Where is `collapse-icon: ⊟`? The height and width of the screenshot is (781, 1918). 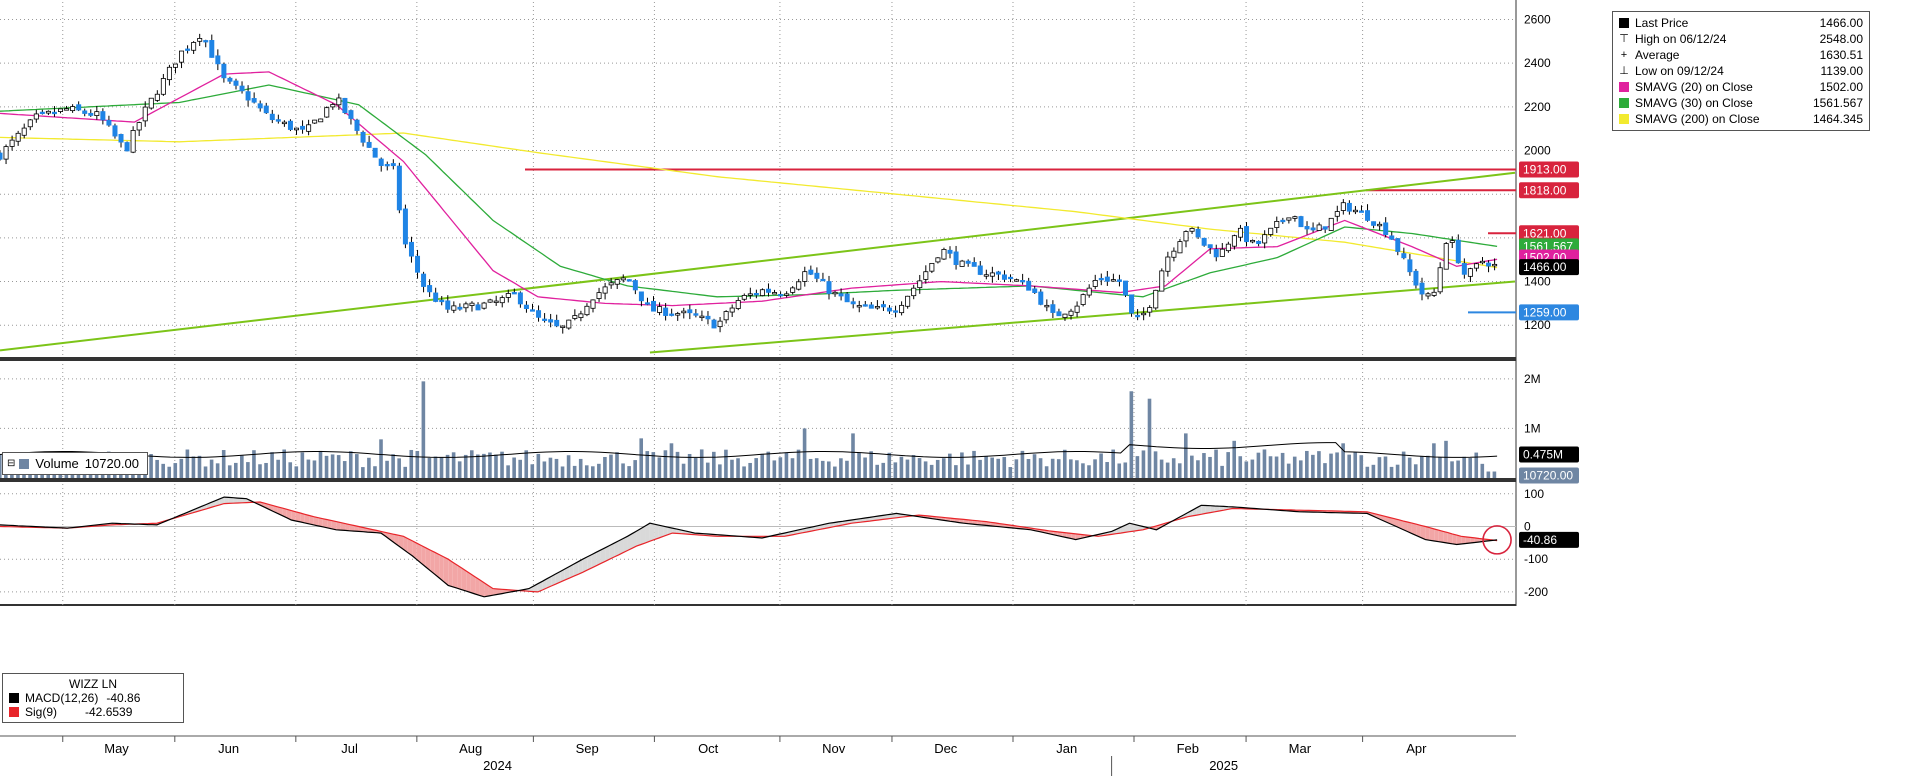
collapse-icon: ⊟ is located at coordinates (11, 463).